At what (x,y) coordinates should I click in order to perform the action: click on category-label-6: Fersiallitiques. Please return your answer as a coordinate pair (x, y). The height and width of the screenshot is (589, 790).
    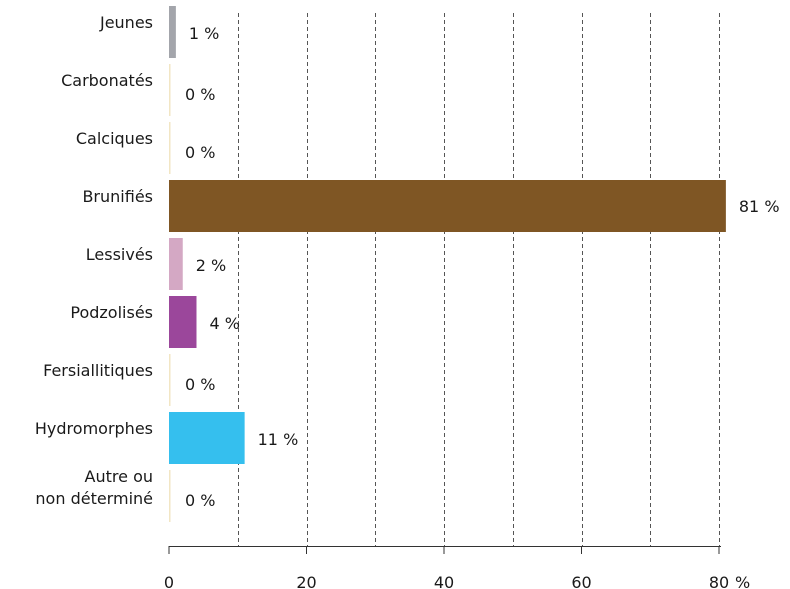
    Looking at the image, I should click on (98, 370).